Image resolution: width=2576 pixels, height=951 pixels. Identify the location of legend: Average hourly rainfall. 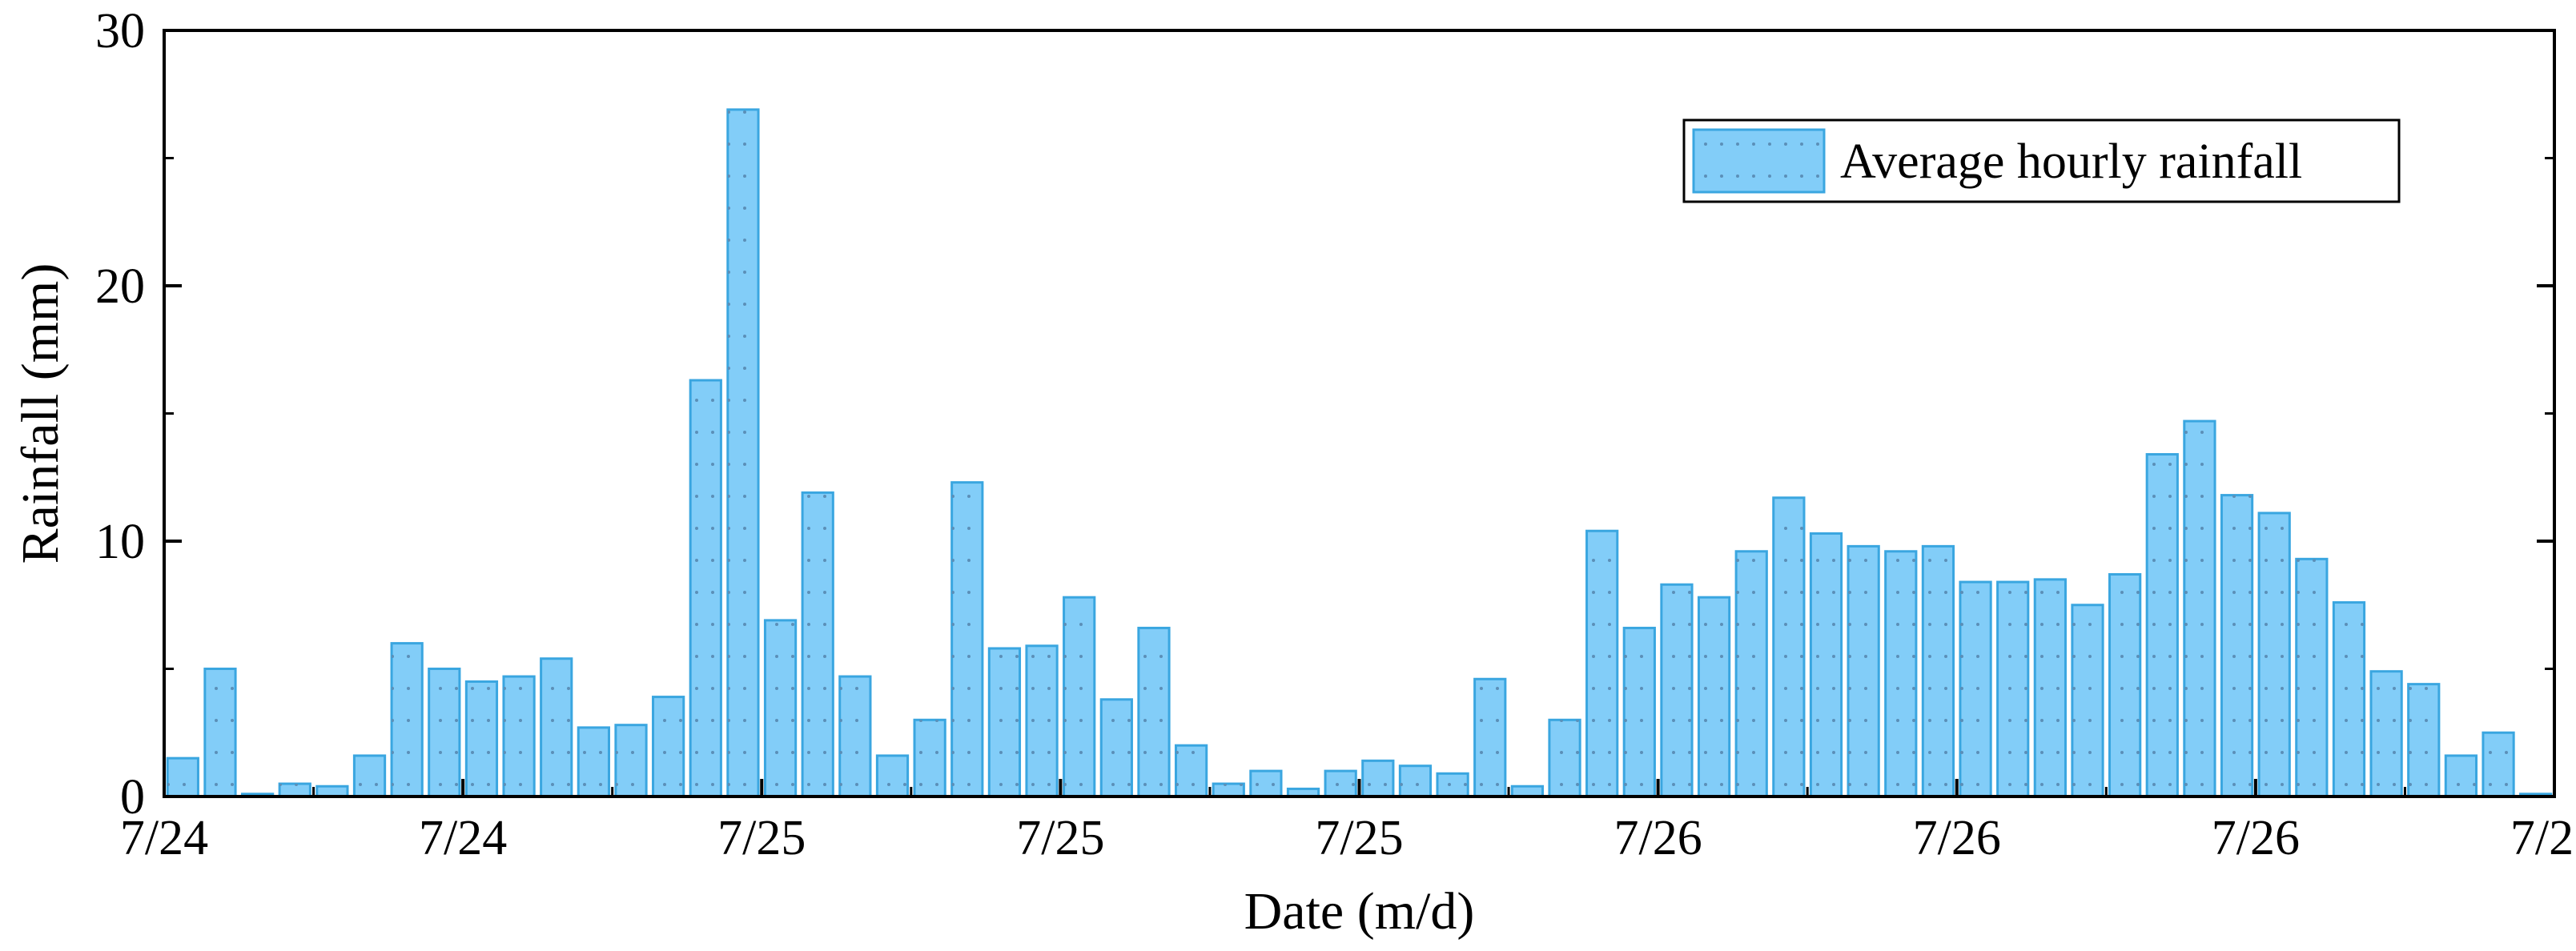
(2041, 160).